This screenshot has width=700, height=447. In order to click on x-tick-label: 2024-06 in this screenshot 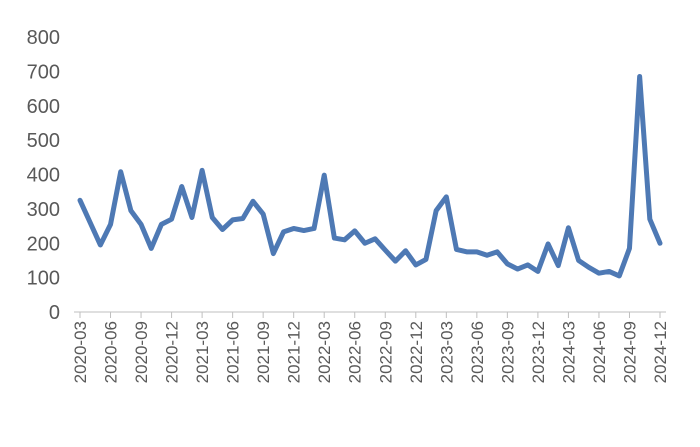, I will do `click(599, 352)`.